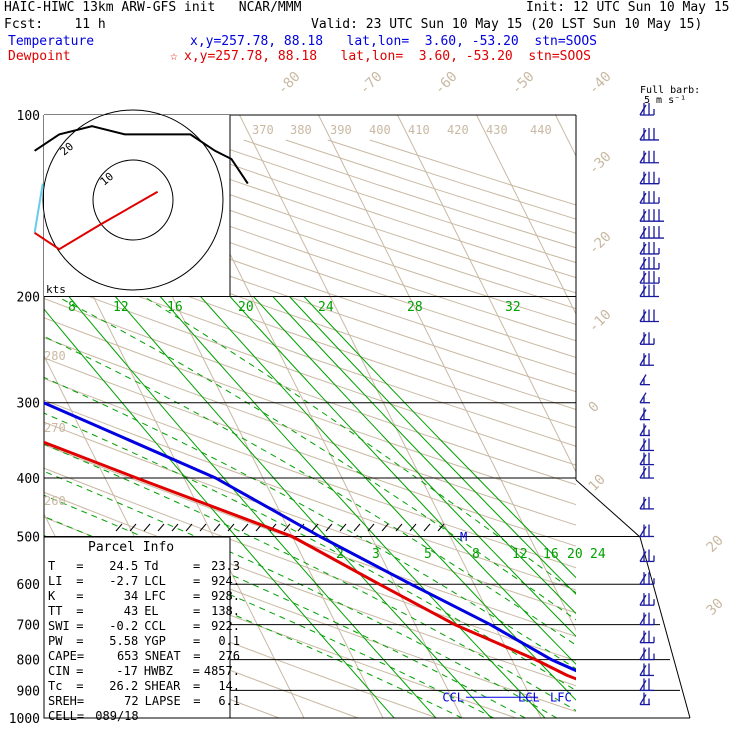 The image size is (740, 740). Describe the element at coordinates (229, 641) in the screenshot. I see `parcel-param-value: 0.1` at that location.